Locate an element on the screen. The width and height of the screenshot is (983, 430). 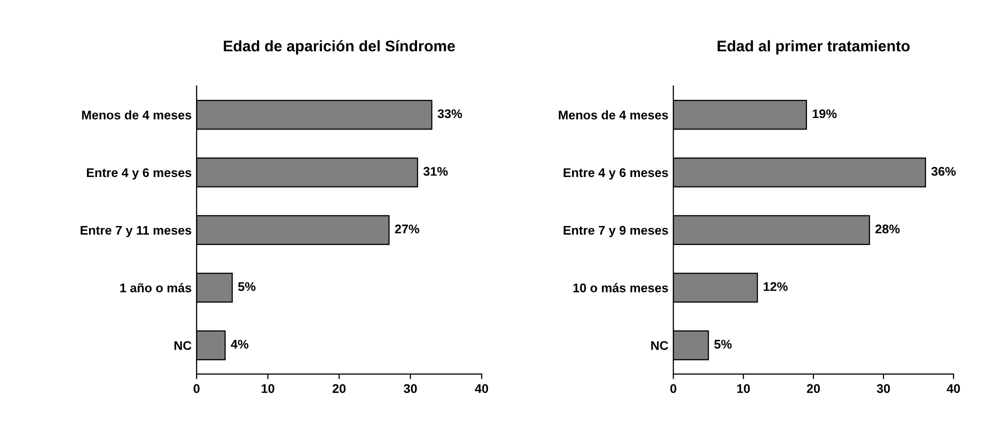
data-label: 33% is located at coordinates (450, 113).